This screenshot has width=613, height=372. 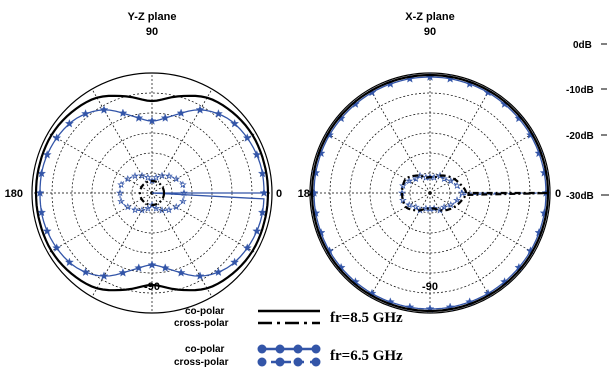 What do you see at coordinates (558, 194) in the screenshot?
I see `angle-label-0-xz: 0` at bounding box center [558, 194].